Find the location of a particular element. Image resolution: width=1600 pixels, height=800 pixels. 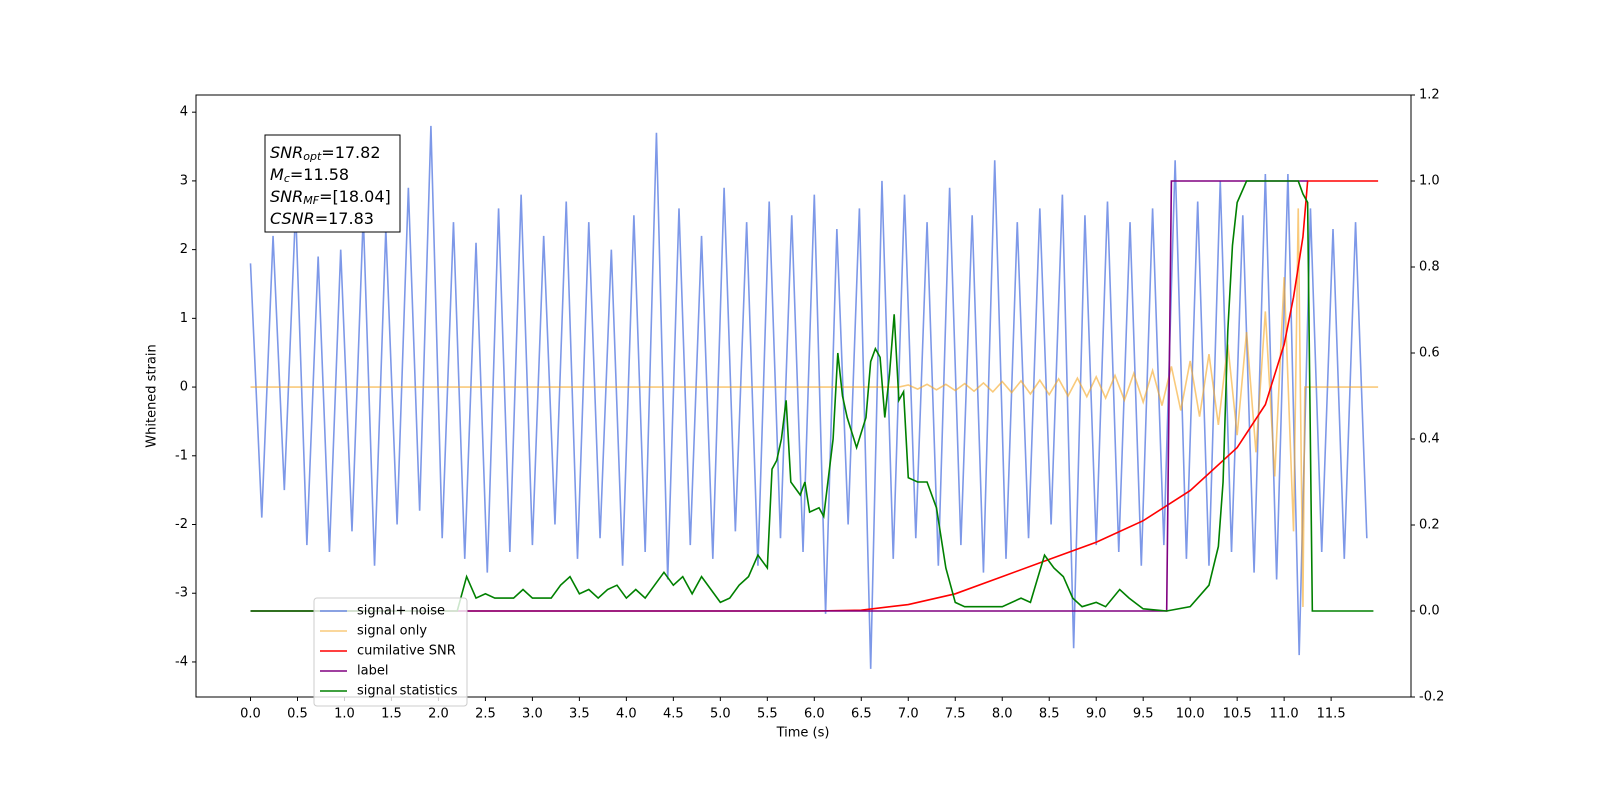

y-tick-label: 0 is located at coordinates (184, 387).